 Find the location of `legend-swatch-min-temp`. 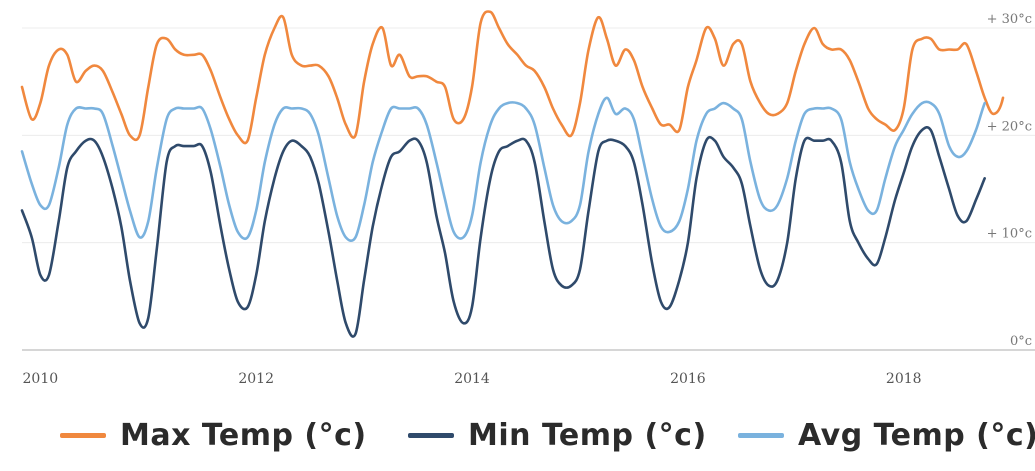

legend-swatch-min-temp is located at coordinates (431, 435).